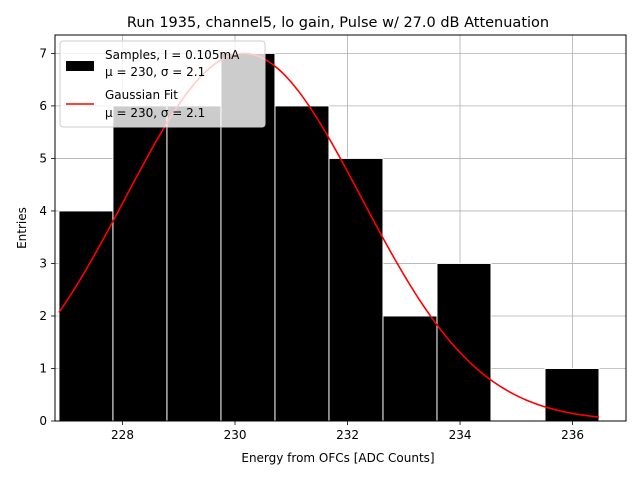 The image size is (640, 484). Describe the element at coordinates (43, 53) in the screenshot. I see `y-tick-label: 7` at that location.